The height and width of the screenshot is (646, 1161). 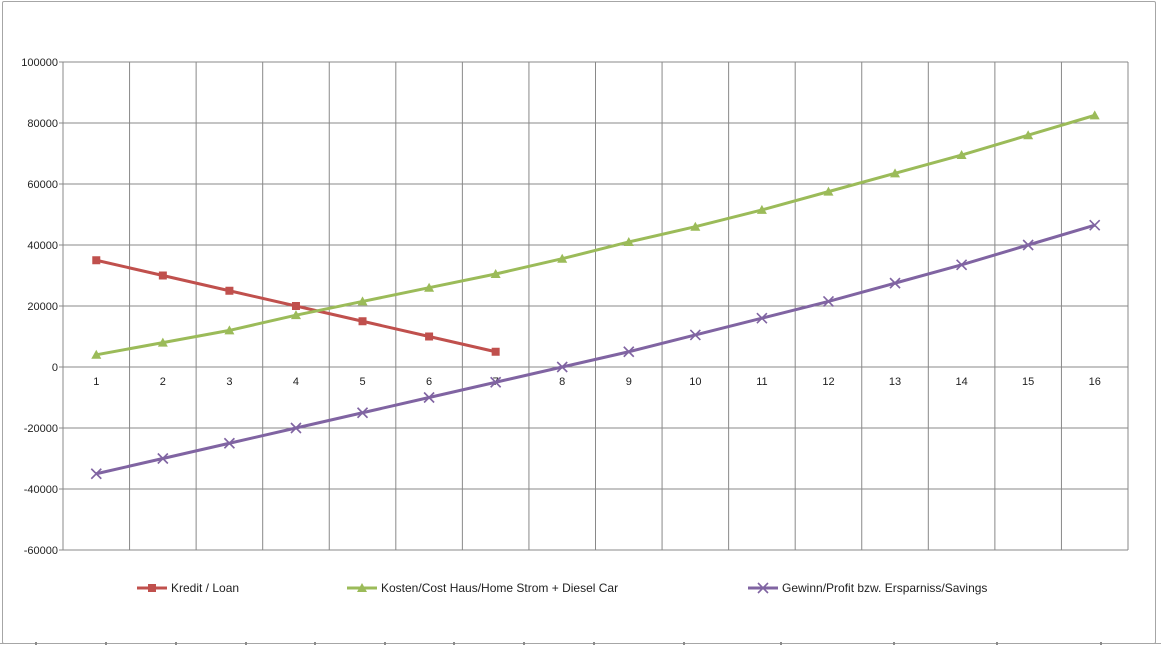 I want to click on spreadsheet-edge, so click(x=580, y=644).